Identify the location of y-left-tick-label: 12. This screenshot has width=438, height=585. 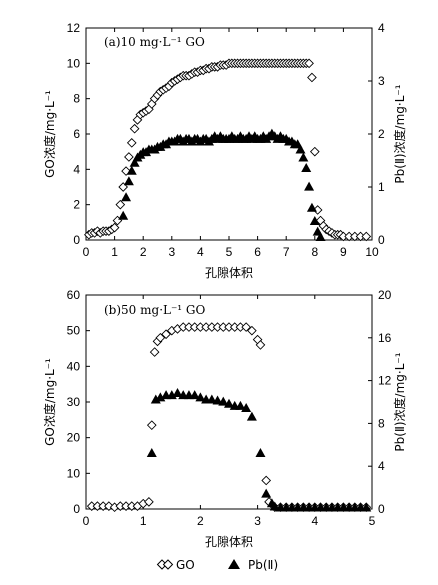
(74, 28).